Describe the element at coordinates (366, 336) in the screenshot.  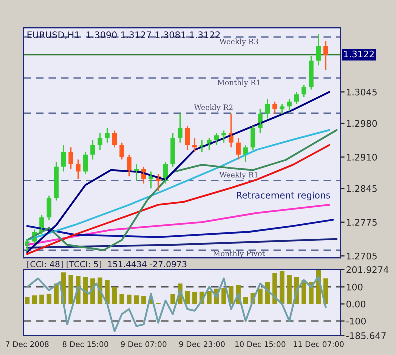
I see `y-tick-label: -185.647` at that location.